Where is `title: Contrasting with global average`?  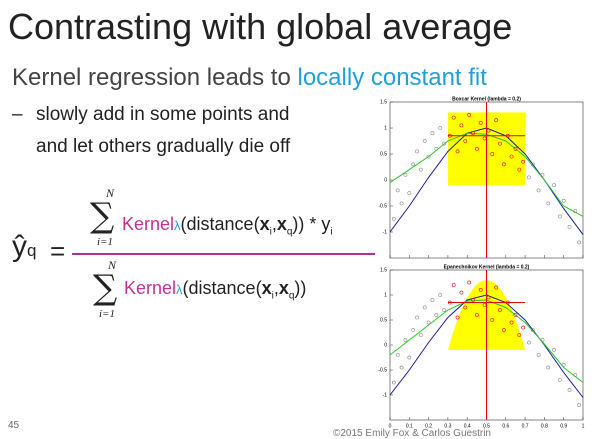
title: Contrasting with global average is located at coordinates (260, 26).